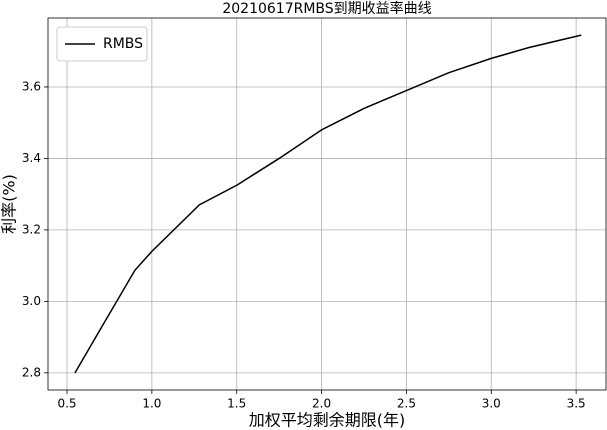  Describe the element at coordinates (31, 158) in the screenshot. I see `y-tick-label: 3.4` at that location.